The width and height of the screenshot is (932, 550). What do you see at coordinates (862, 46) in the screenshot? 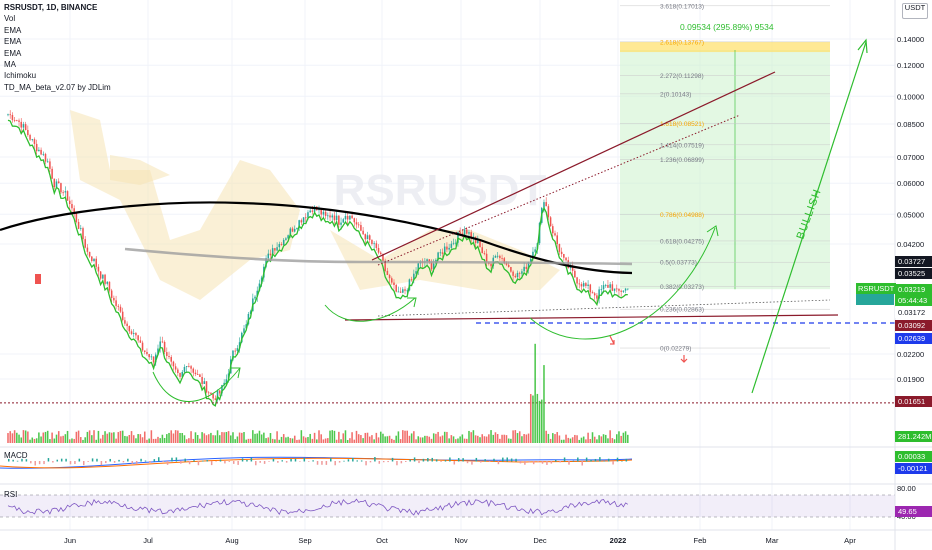
I see `bullish-arrowhead` at bounding box center [862, 46].